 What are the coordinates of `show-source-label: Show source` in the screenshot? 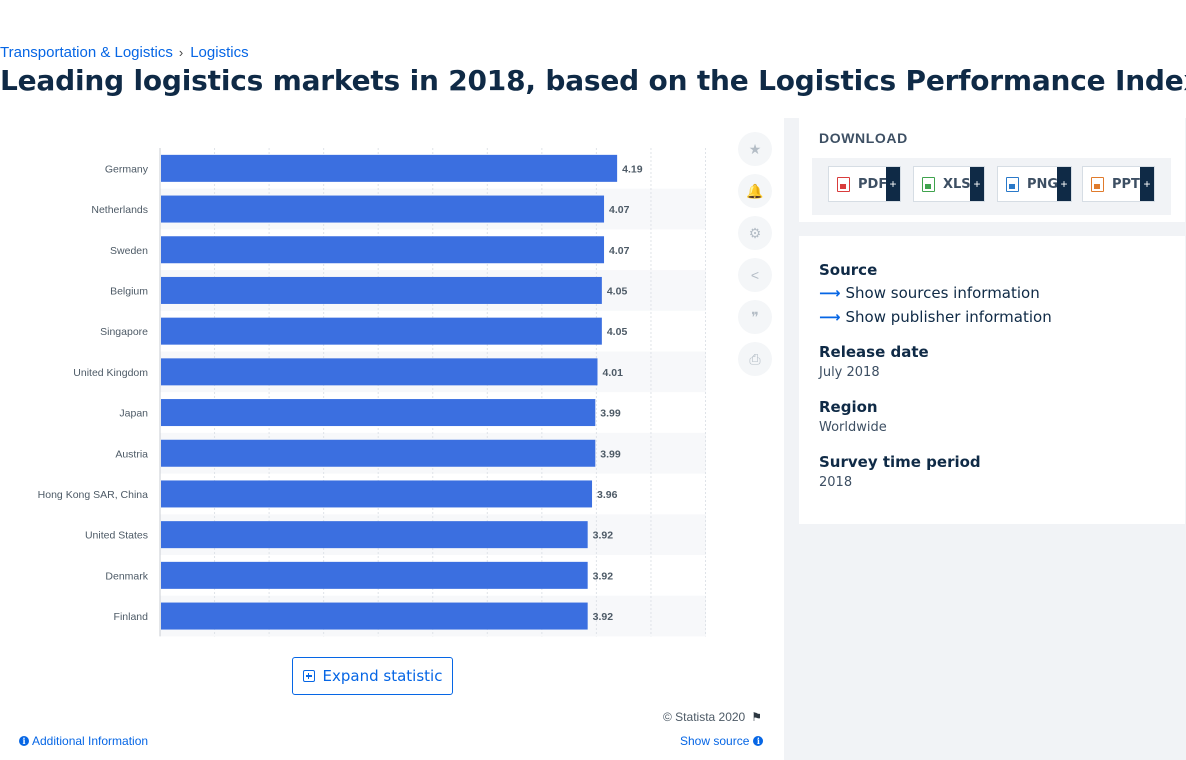 It's located at (715, 741).